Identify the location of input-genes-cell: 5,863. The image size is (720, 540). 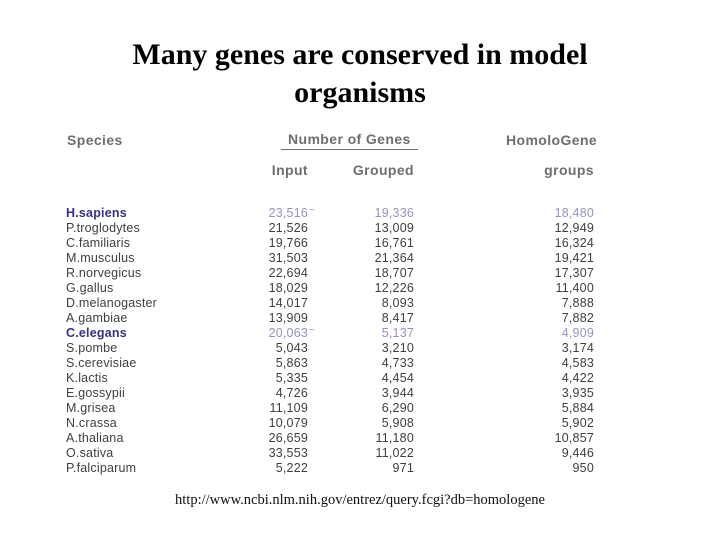
(291, 363).